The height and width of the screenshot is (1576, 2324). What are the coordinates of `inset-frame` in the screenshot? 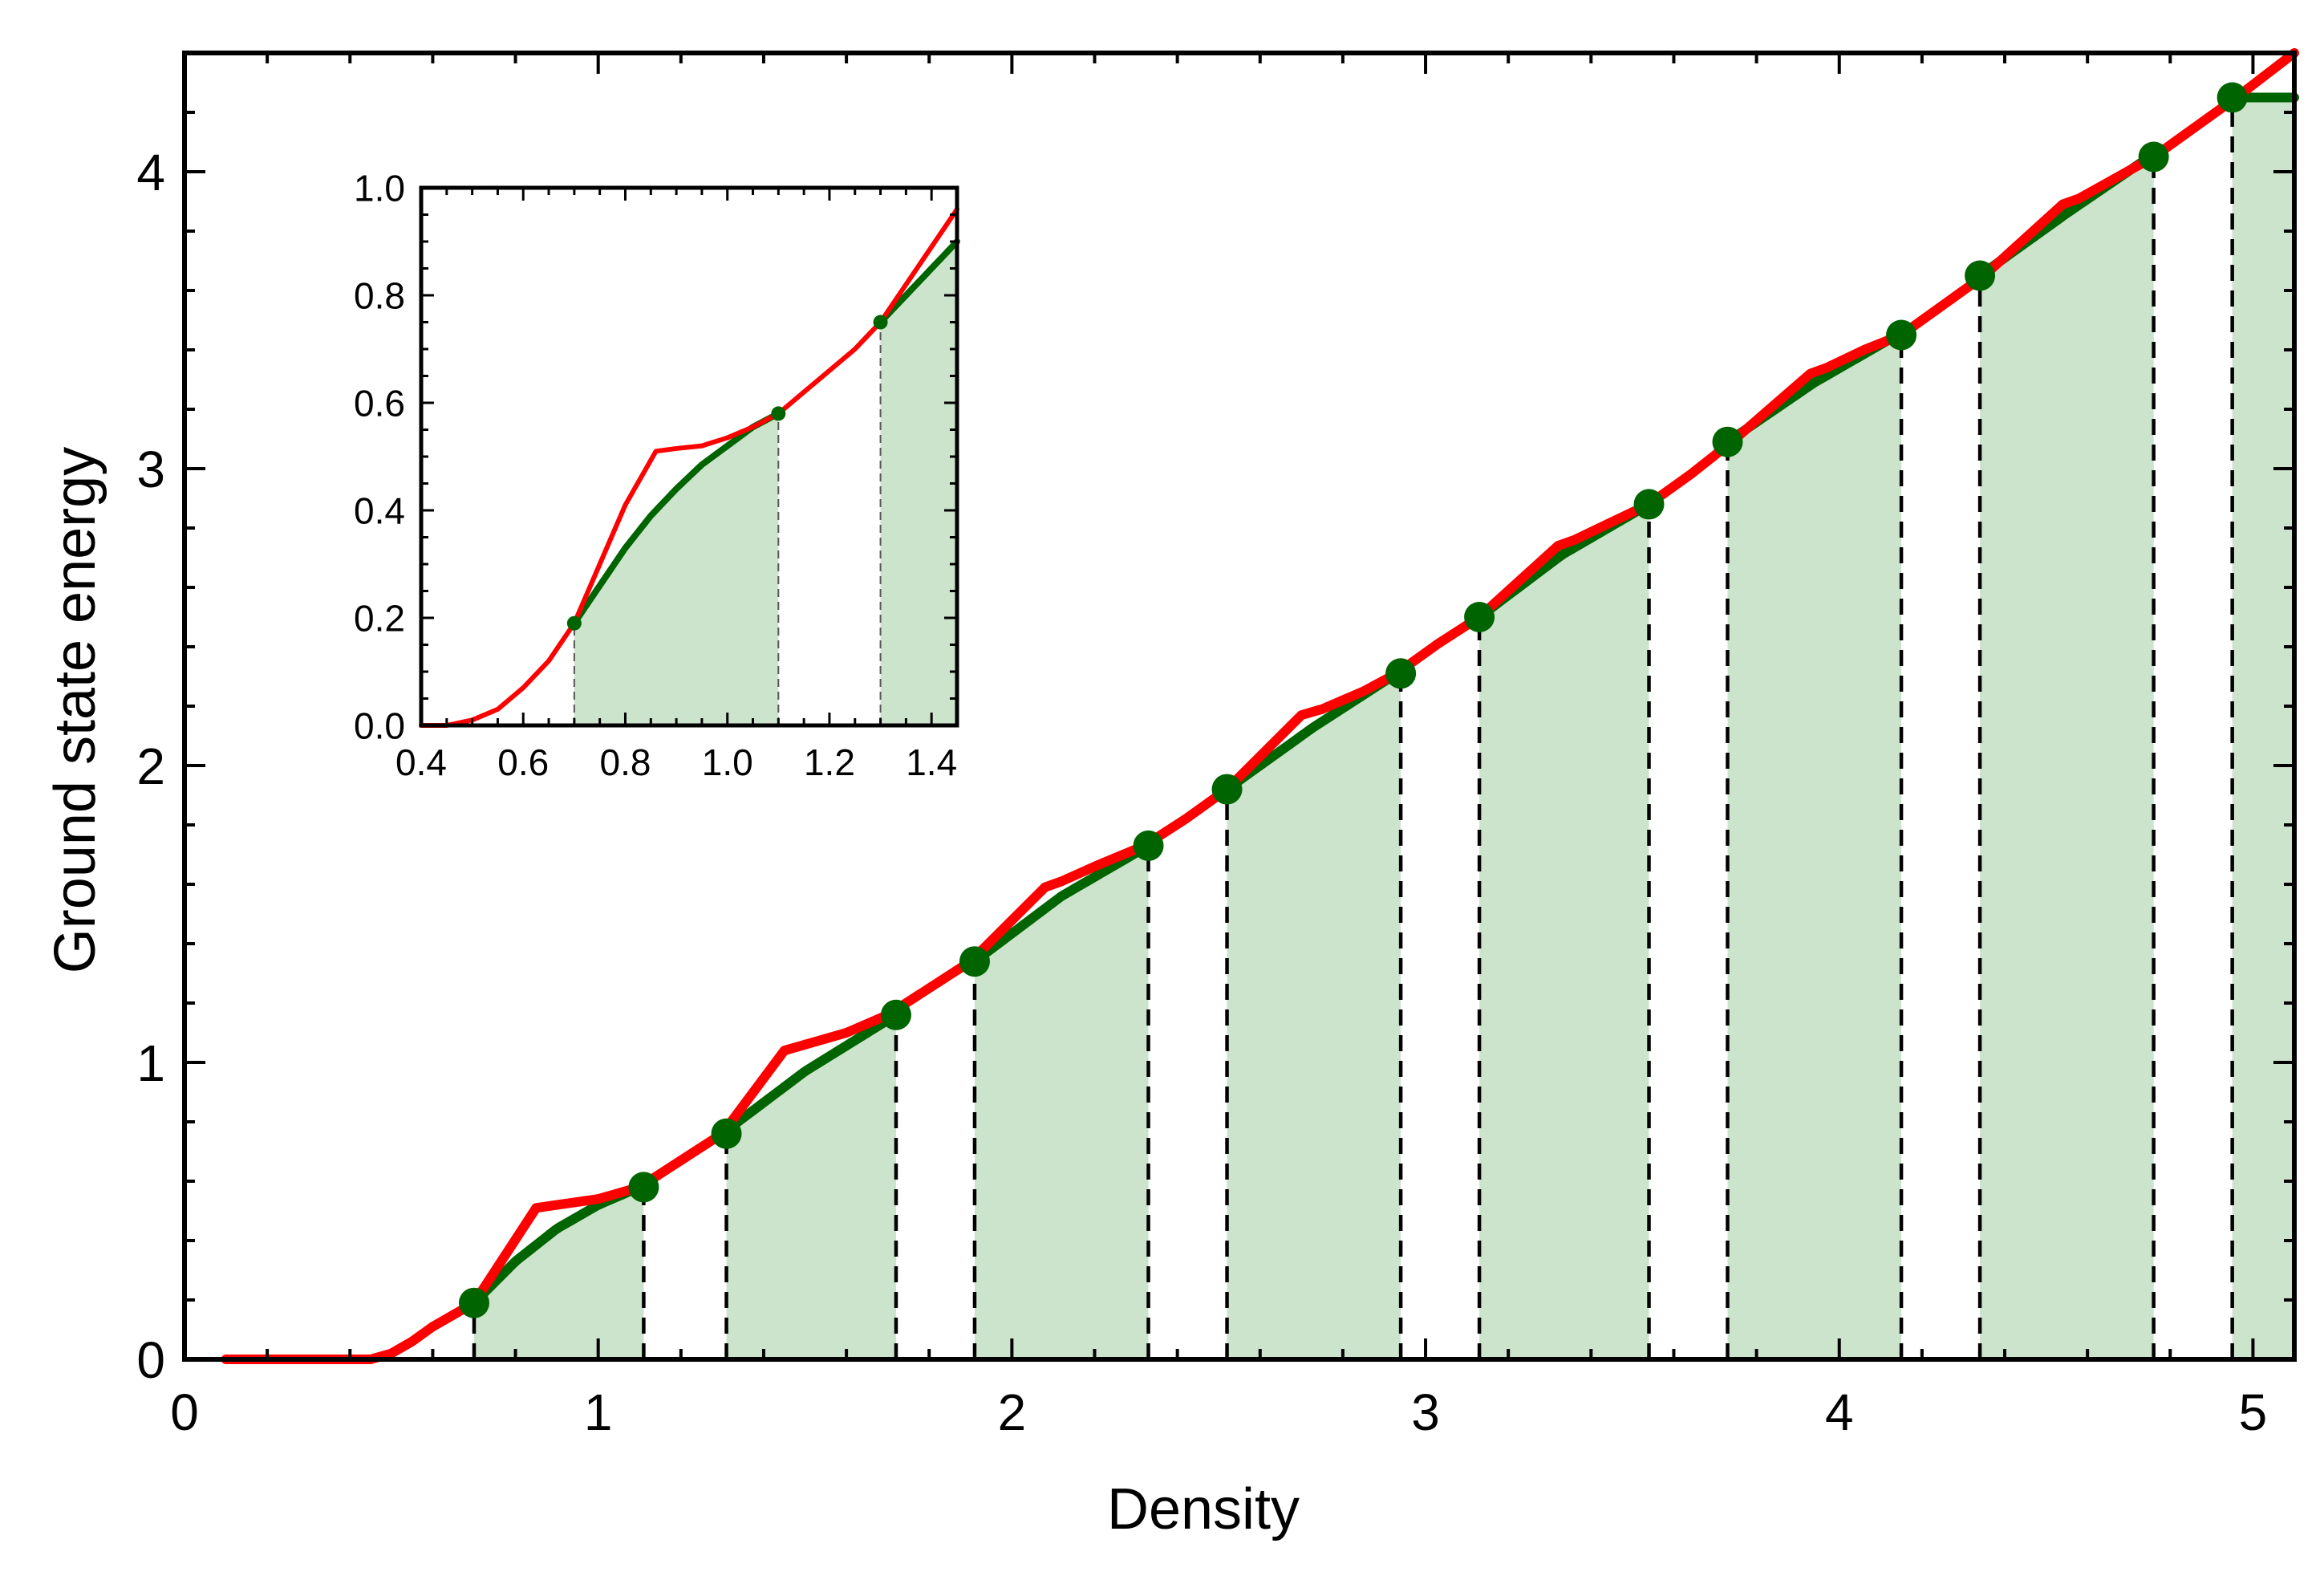 It's located at (689, 456).